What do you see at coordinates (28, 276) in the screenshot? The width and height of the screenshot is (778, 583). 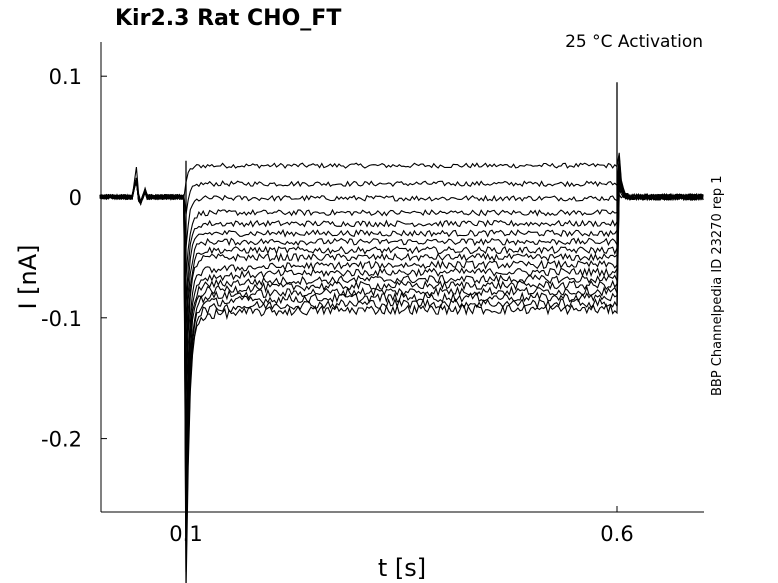 I see `y-axis-label: I [nA]` at bounding box center [28, 276].